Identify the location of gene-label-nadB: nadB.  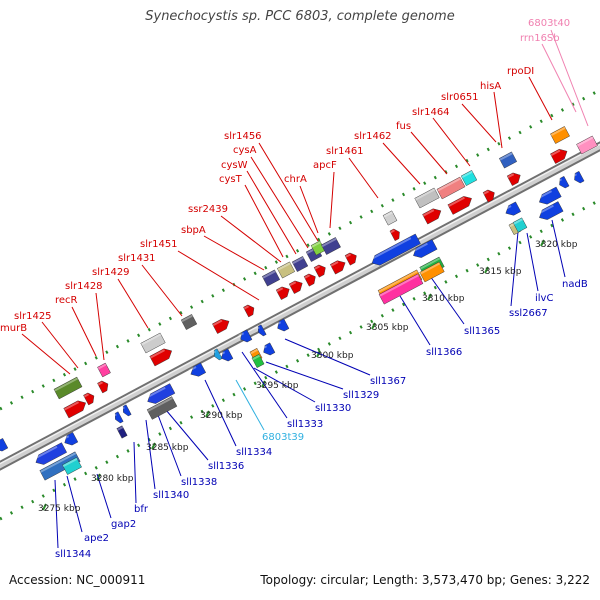
(575, 284).